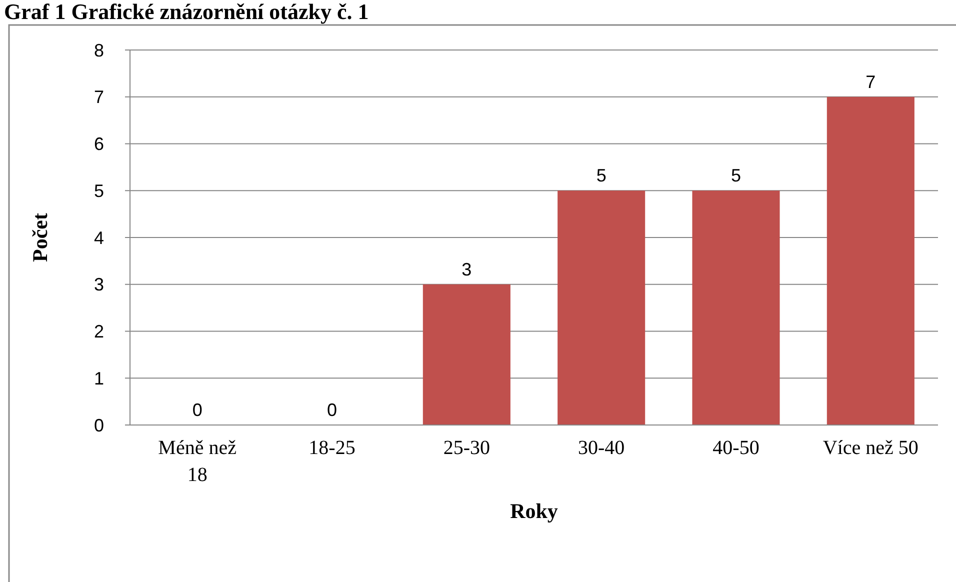  Describe the element at coordinates (534, 511) in the screenshot. I see `x-axis-title: Roky` at that location.